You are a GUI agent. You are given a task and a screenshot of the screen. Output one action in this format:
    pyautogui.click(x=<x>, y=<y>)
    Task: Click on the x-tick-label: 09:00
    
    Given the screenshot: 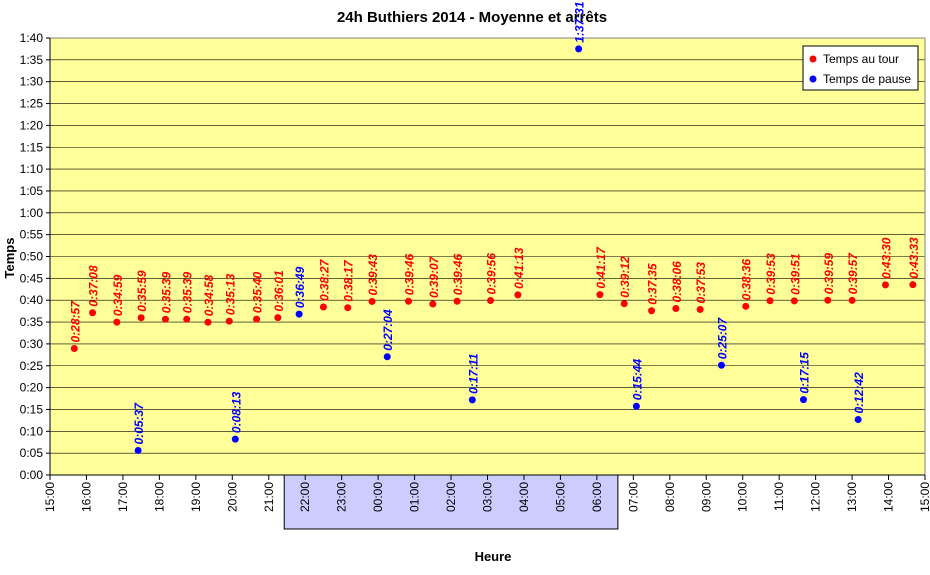 What is the action you would take?
    pyautogui.click(x=706, y=497)
    